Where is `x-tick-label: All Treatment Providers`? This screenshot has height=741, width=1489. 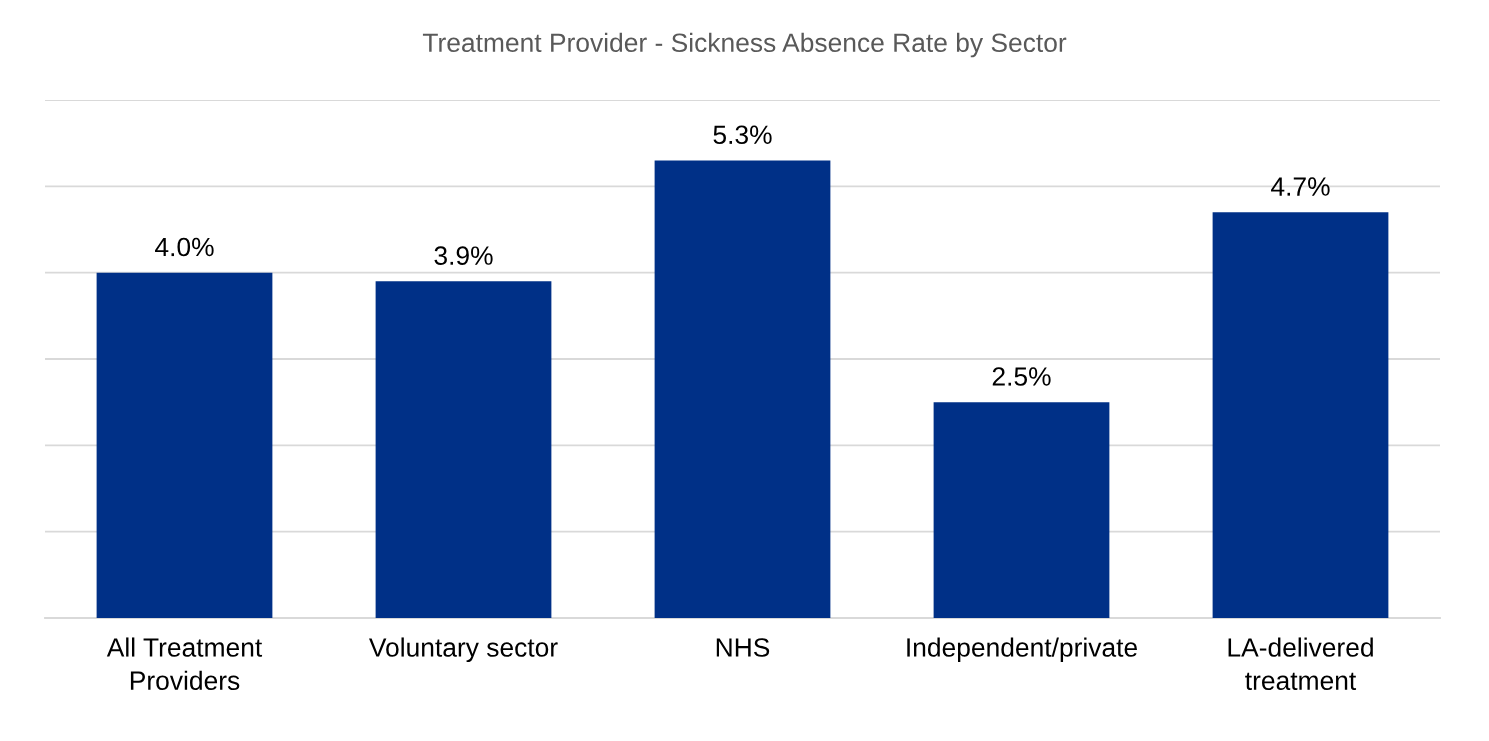
x-tick-label: All Treatment Providers is located at coordinates (184, 664).